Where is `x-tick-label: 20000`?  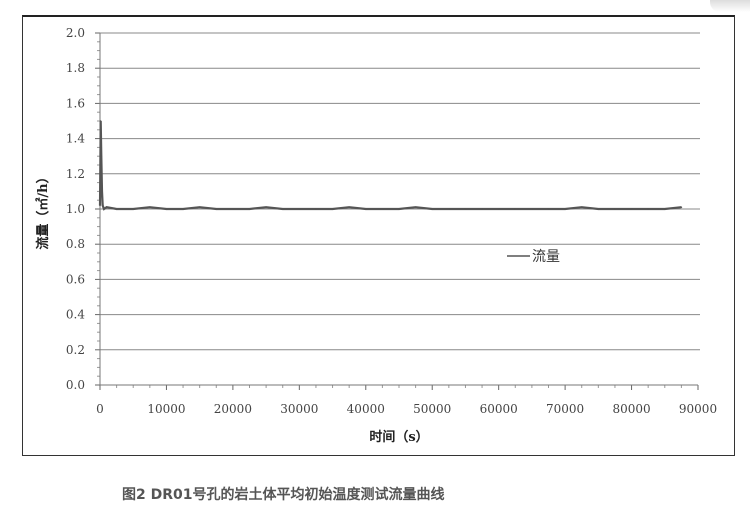
x-tick-label: 20000 is located at coordinates (233, 409).